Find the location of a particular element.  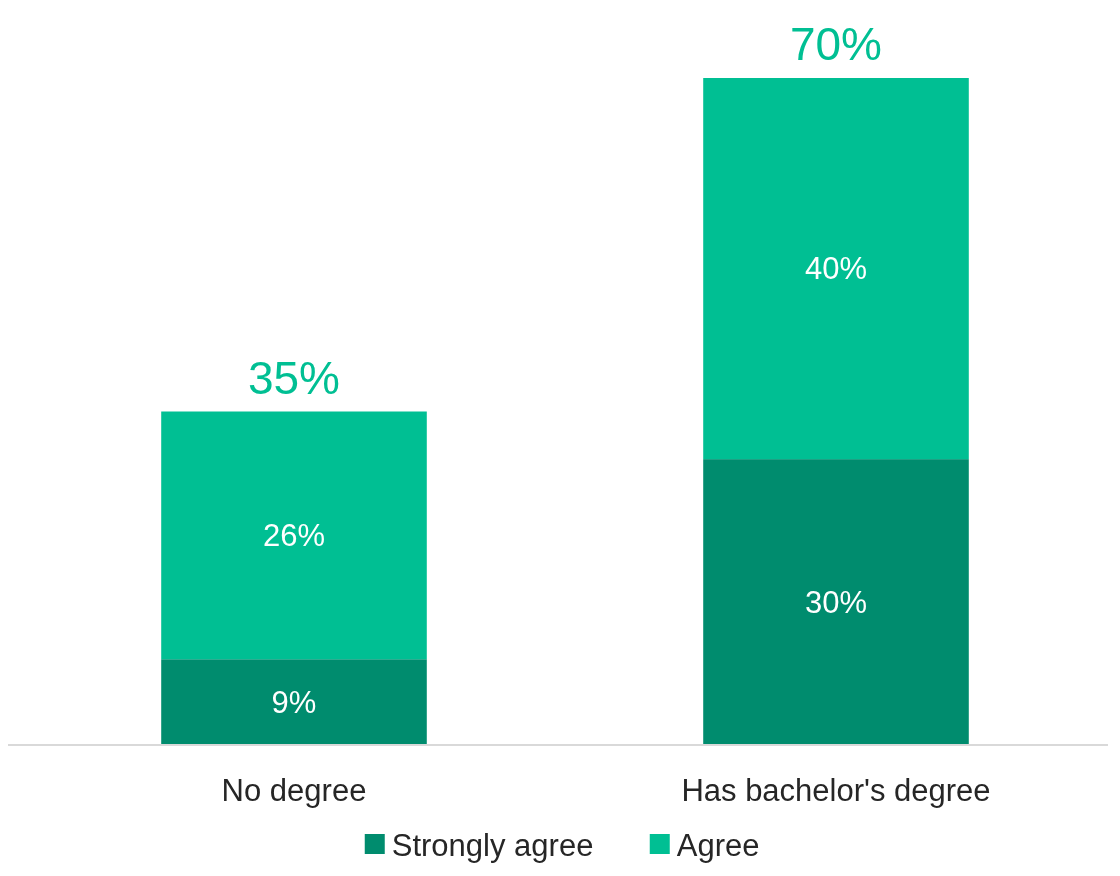

data-label: 9% is located at coordinates (294, 702).